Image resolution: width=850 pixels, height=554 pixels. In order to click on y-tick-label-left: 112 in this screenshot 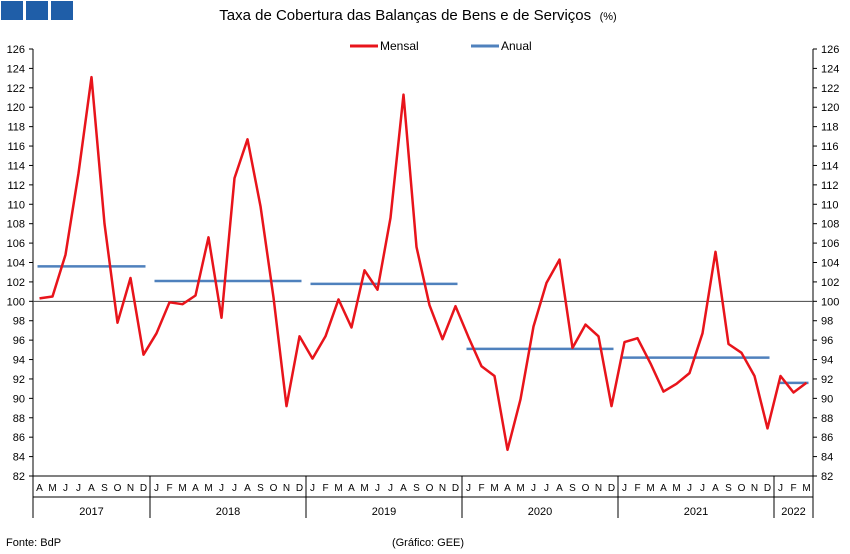, I will do `click(16, 186)`.